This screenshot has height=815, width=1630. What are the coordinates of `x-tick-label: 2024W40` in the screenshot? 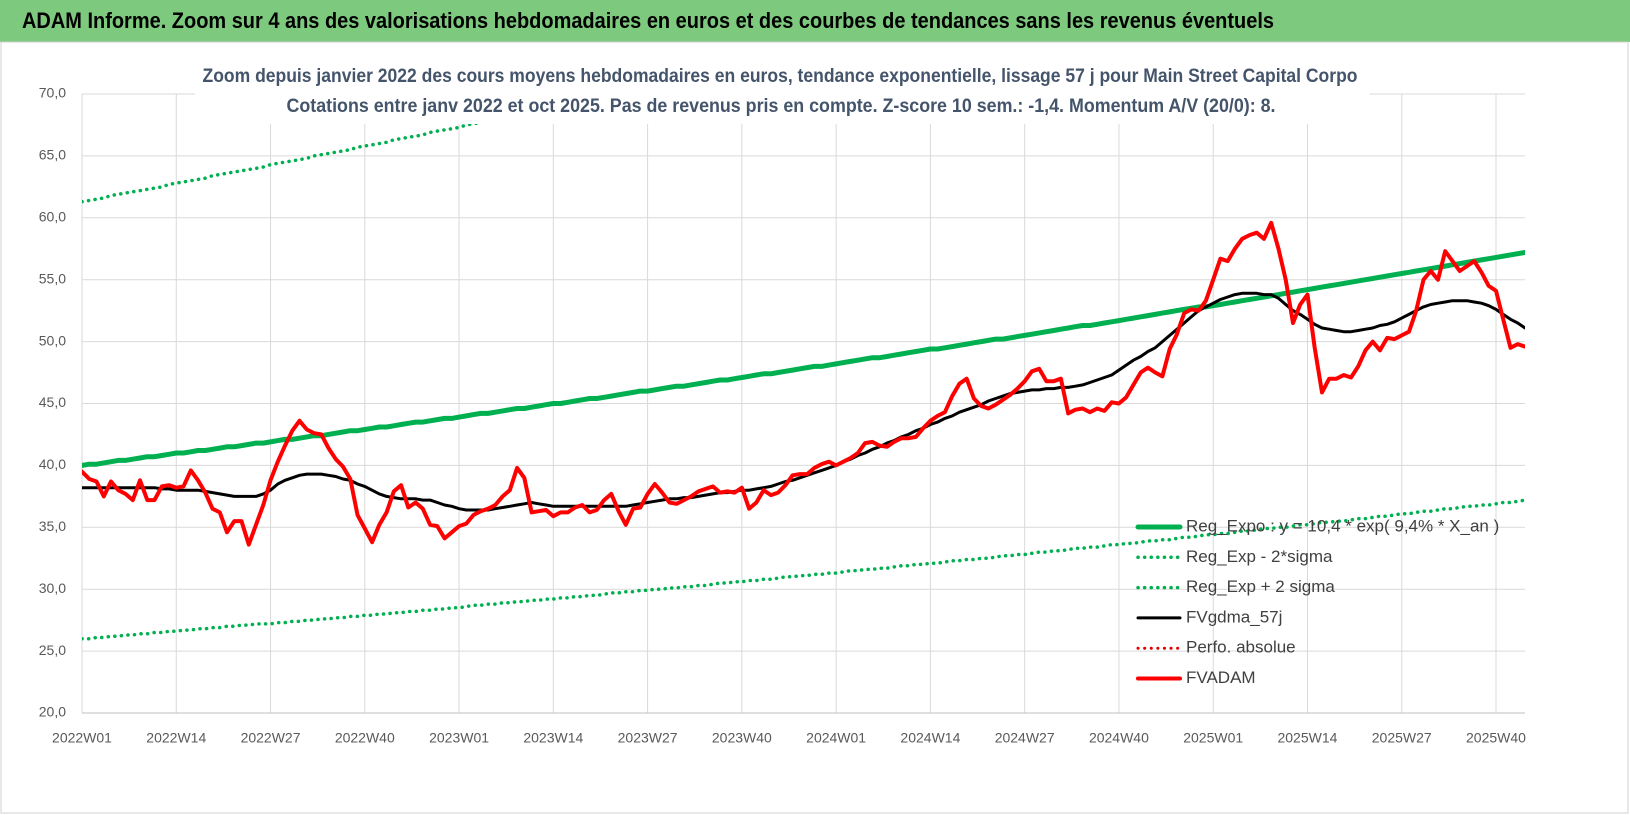 It's located at (1119, 738).